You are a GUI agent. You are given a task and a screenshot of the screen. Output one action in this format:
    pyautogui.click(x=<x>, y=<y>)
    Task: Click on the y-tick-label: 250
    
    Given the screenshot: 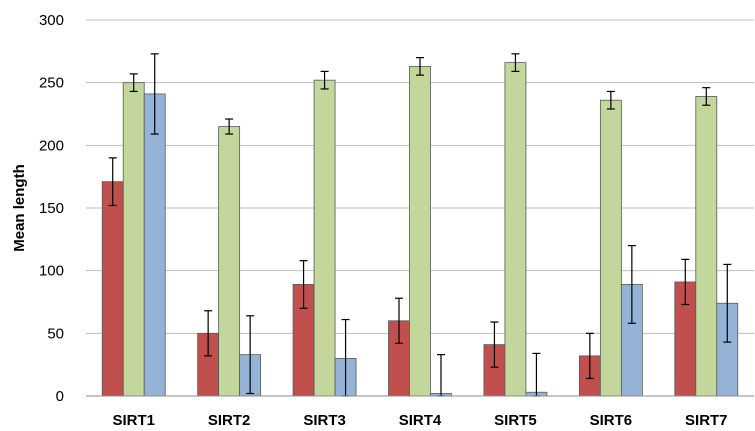 What is the action you would take?
    pyautogui.click(x=51, y=83)
    